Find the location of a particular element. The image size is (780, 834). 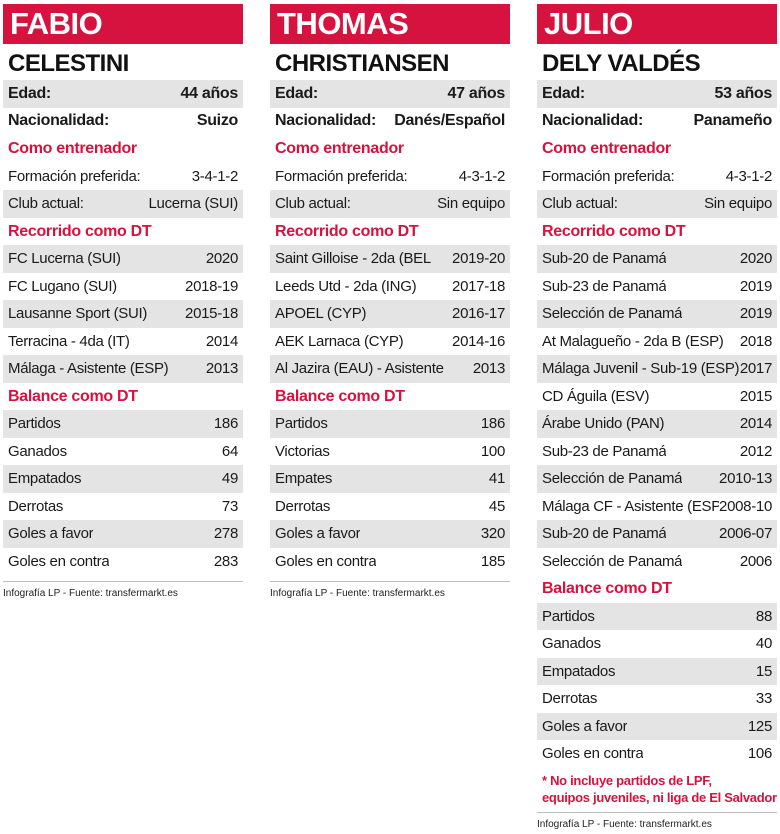

current-club-row: Club actual: Sin equipo is located at coordinates (657, 204).